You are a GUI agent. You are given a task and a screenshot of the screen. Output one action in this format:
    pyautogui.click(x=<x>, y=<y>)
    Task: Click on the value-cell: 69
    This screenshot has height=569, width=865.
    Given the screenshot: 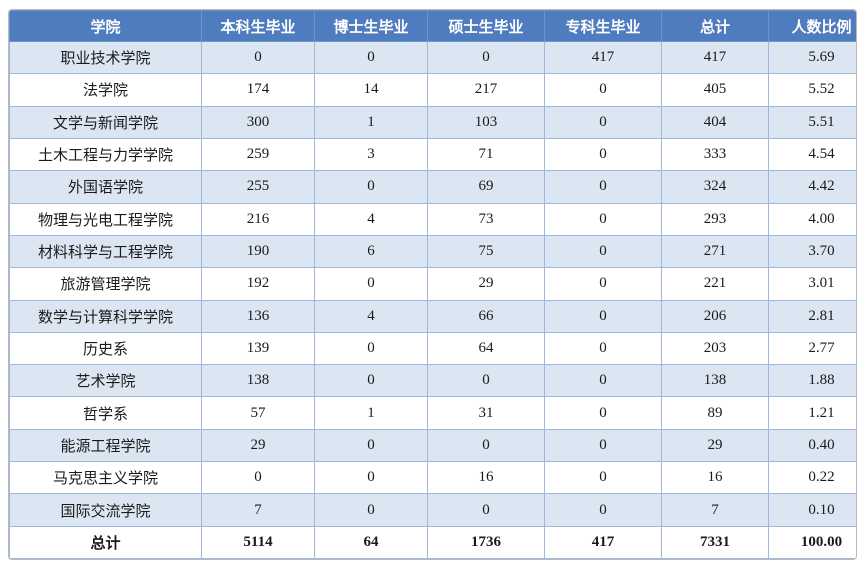 What is the action you would take?
    pyautogui.click(x=486, y=187)
    